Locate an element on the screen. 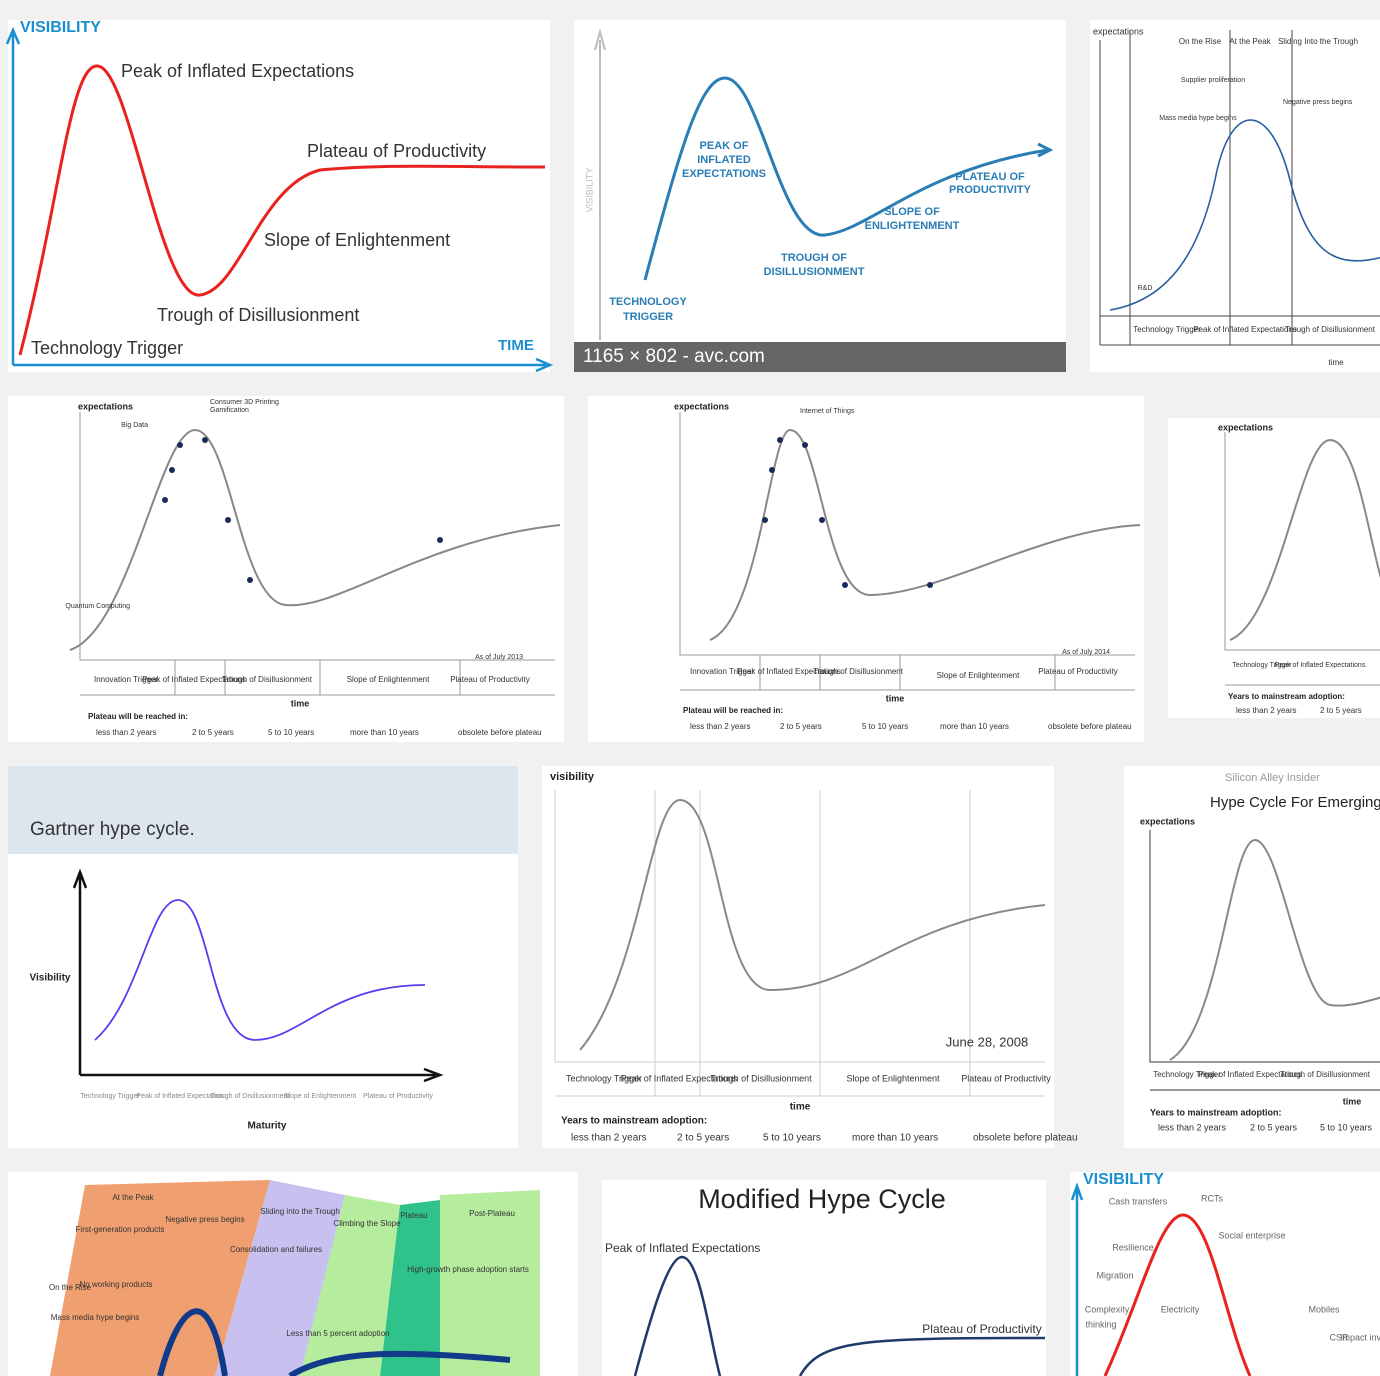 Image resolution: width=1380 pixels, height=1376 pixels. image-label: Modified Hype Cycle is located at coordinates (822, 1199).